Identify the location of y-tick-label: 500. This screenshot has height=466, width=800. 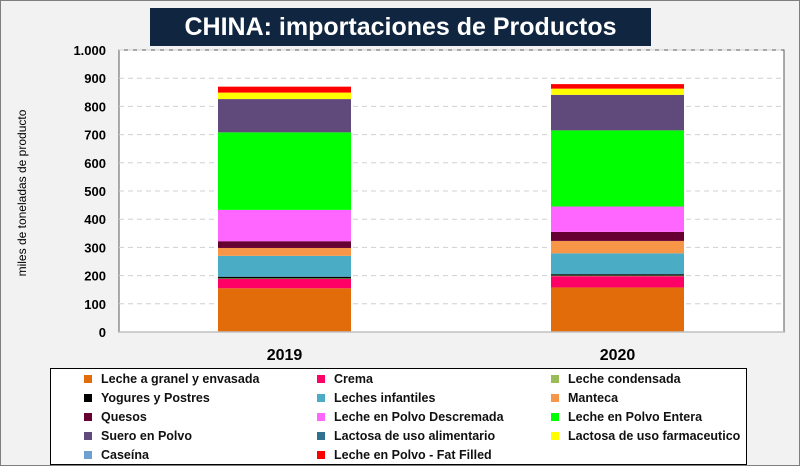
(95, 191).